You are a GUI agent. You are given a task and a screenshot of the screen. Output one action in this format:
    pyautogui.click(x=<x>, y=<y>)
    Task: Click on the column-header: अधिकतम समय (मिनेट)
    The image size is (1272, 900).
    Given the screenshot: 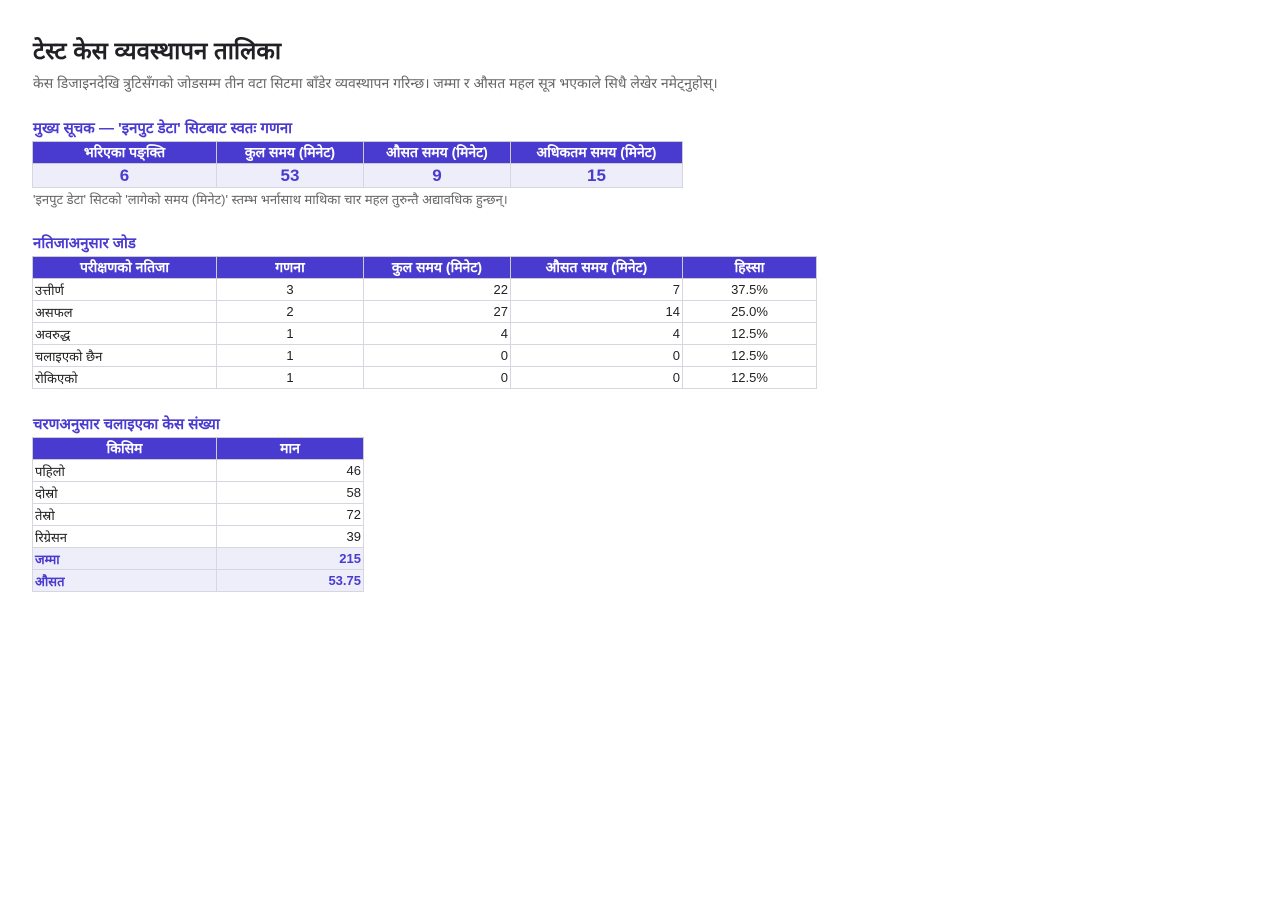 What is the action you would take?
    pyautogui.click(x=596, y=152)
    